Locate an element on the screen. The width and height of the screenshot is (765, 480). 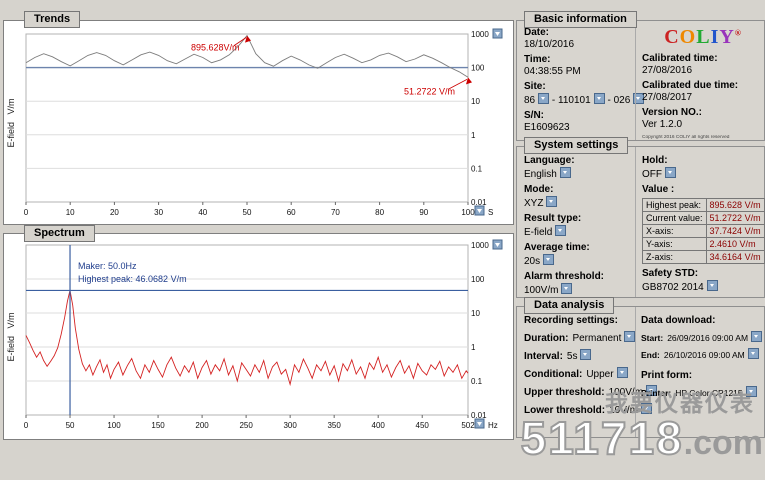
result-type-dropdown is located at coordinates (561, 230).